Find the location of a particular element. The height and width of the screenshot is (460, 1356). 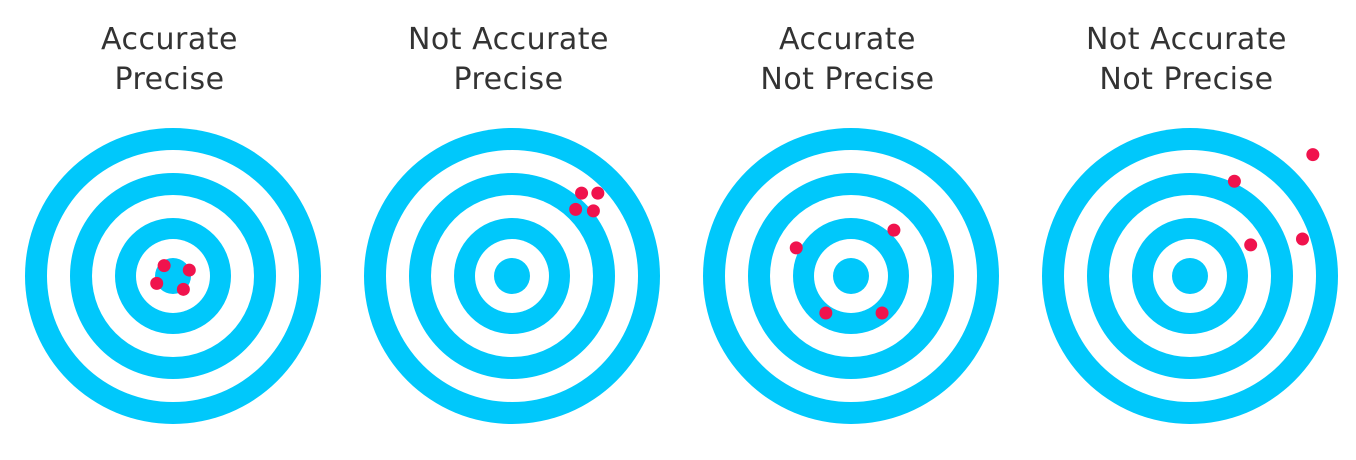

panel-title: Accurate Precise is located at coordinates (169, 60).